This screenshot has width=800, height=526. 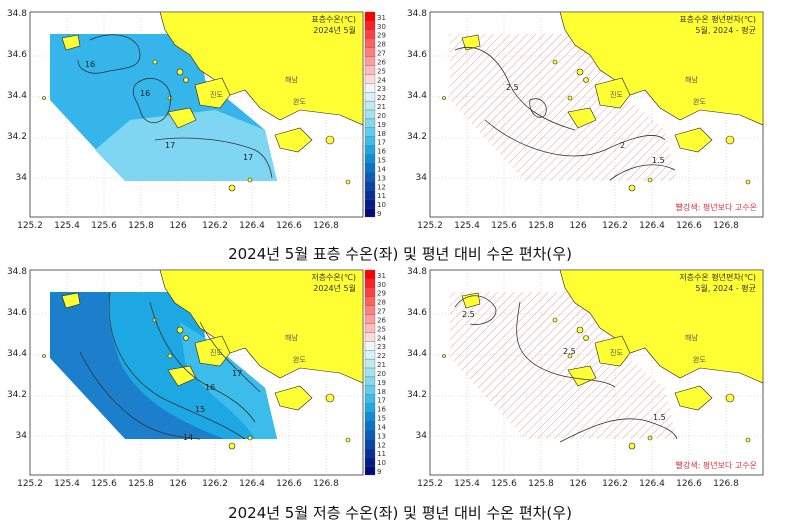 I want to click on contour-label: 2, so click(x=622, y=145).